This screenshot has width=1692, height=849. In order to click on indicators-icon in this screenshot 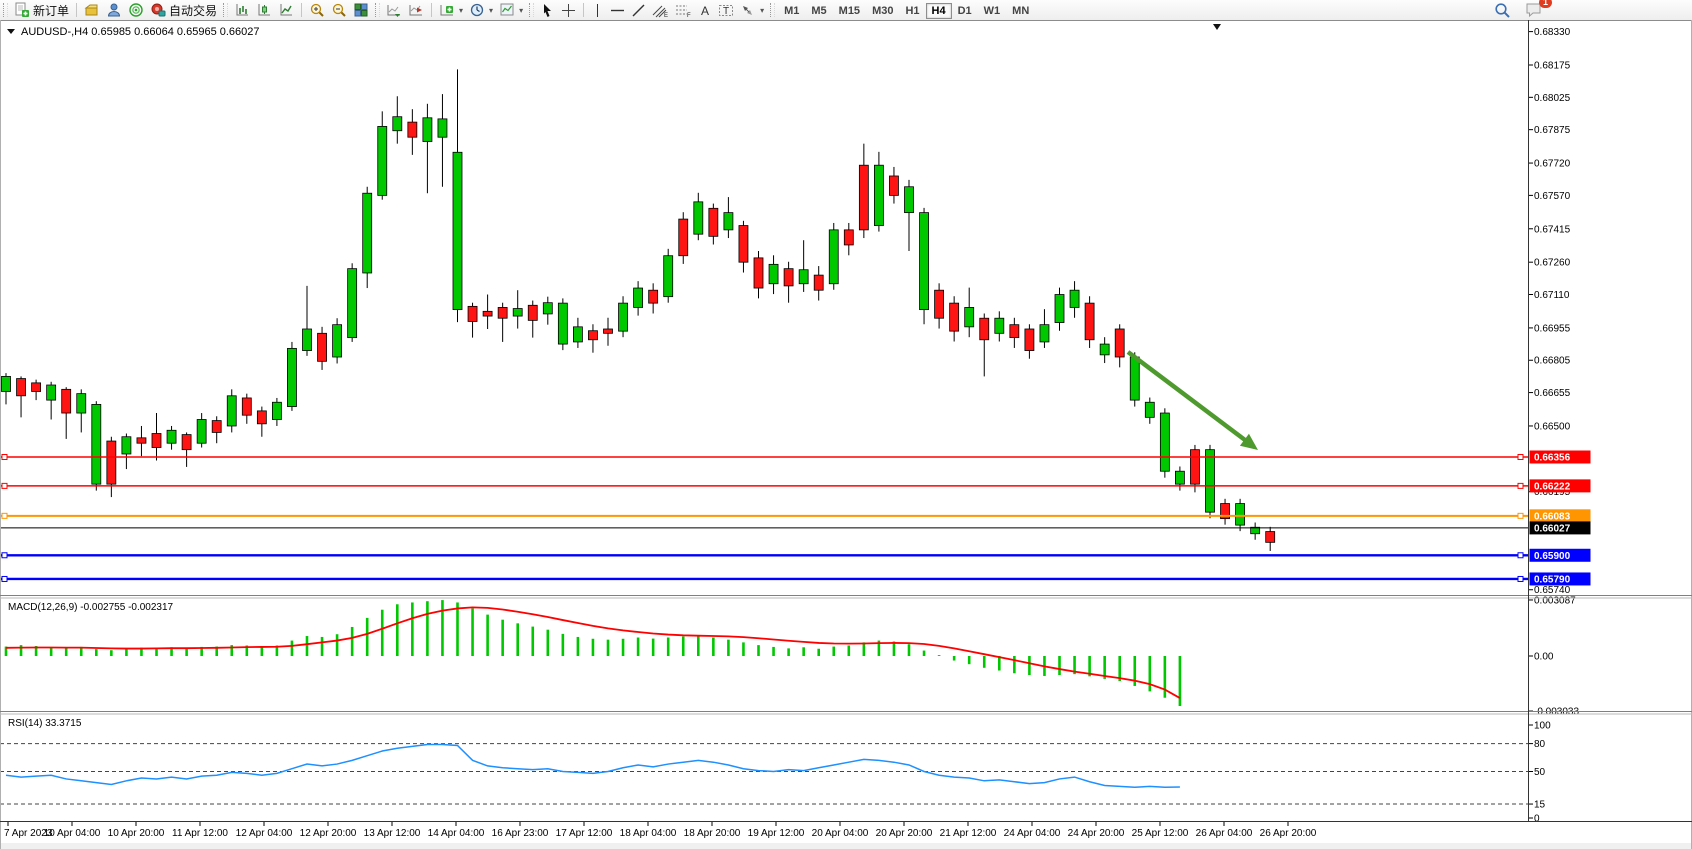, I will do `click(447, 10)`.